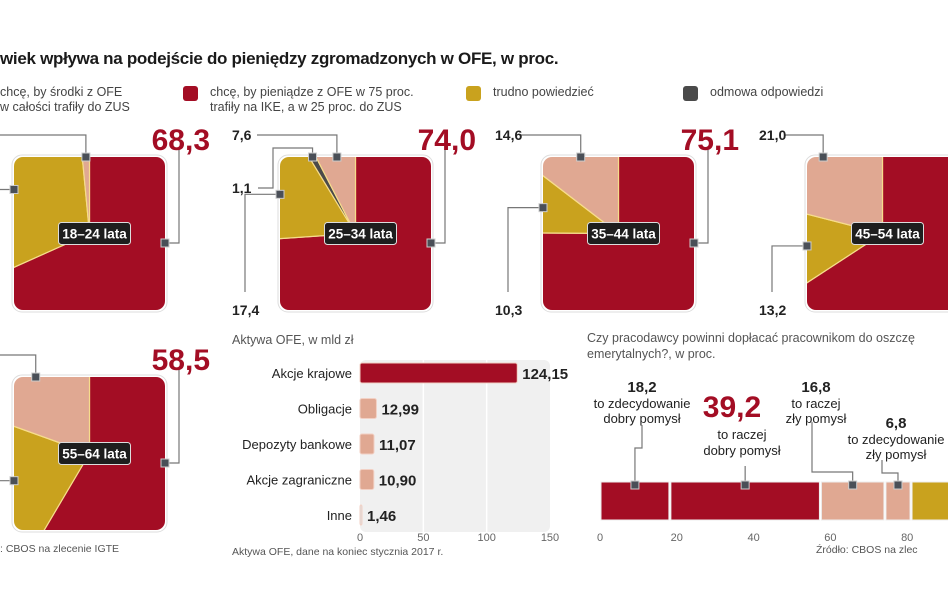 Image resolution: width=948 pixels, height=593 pixels. Describe the element at coordinates (550, 538) in the screenshot. I see `x-tick-label: 150` at that location.